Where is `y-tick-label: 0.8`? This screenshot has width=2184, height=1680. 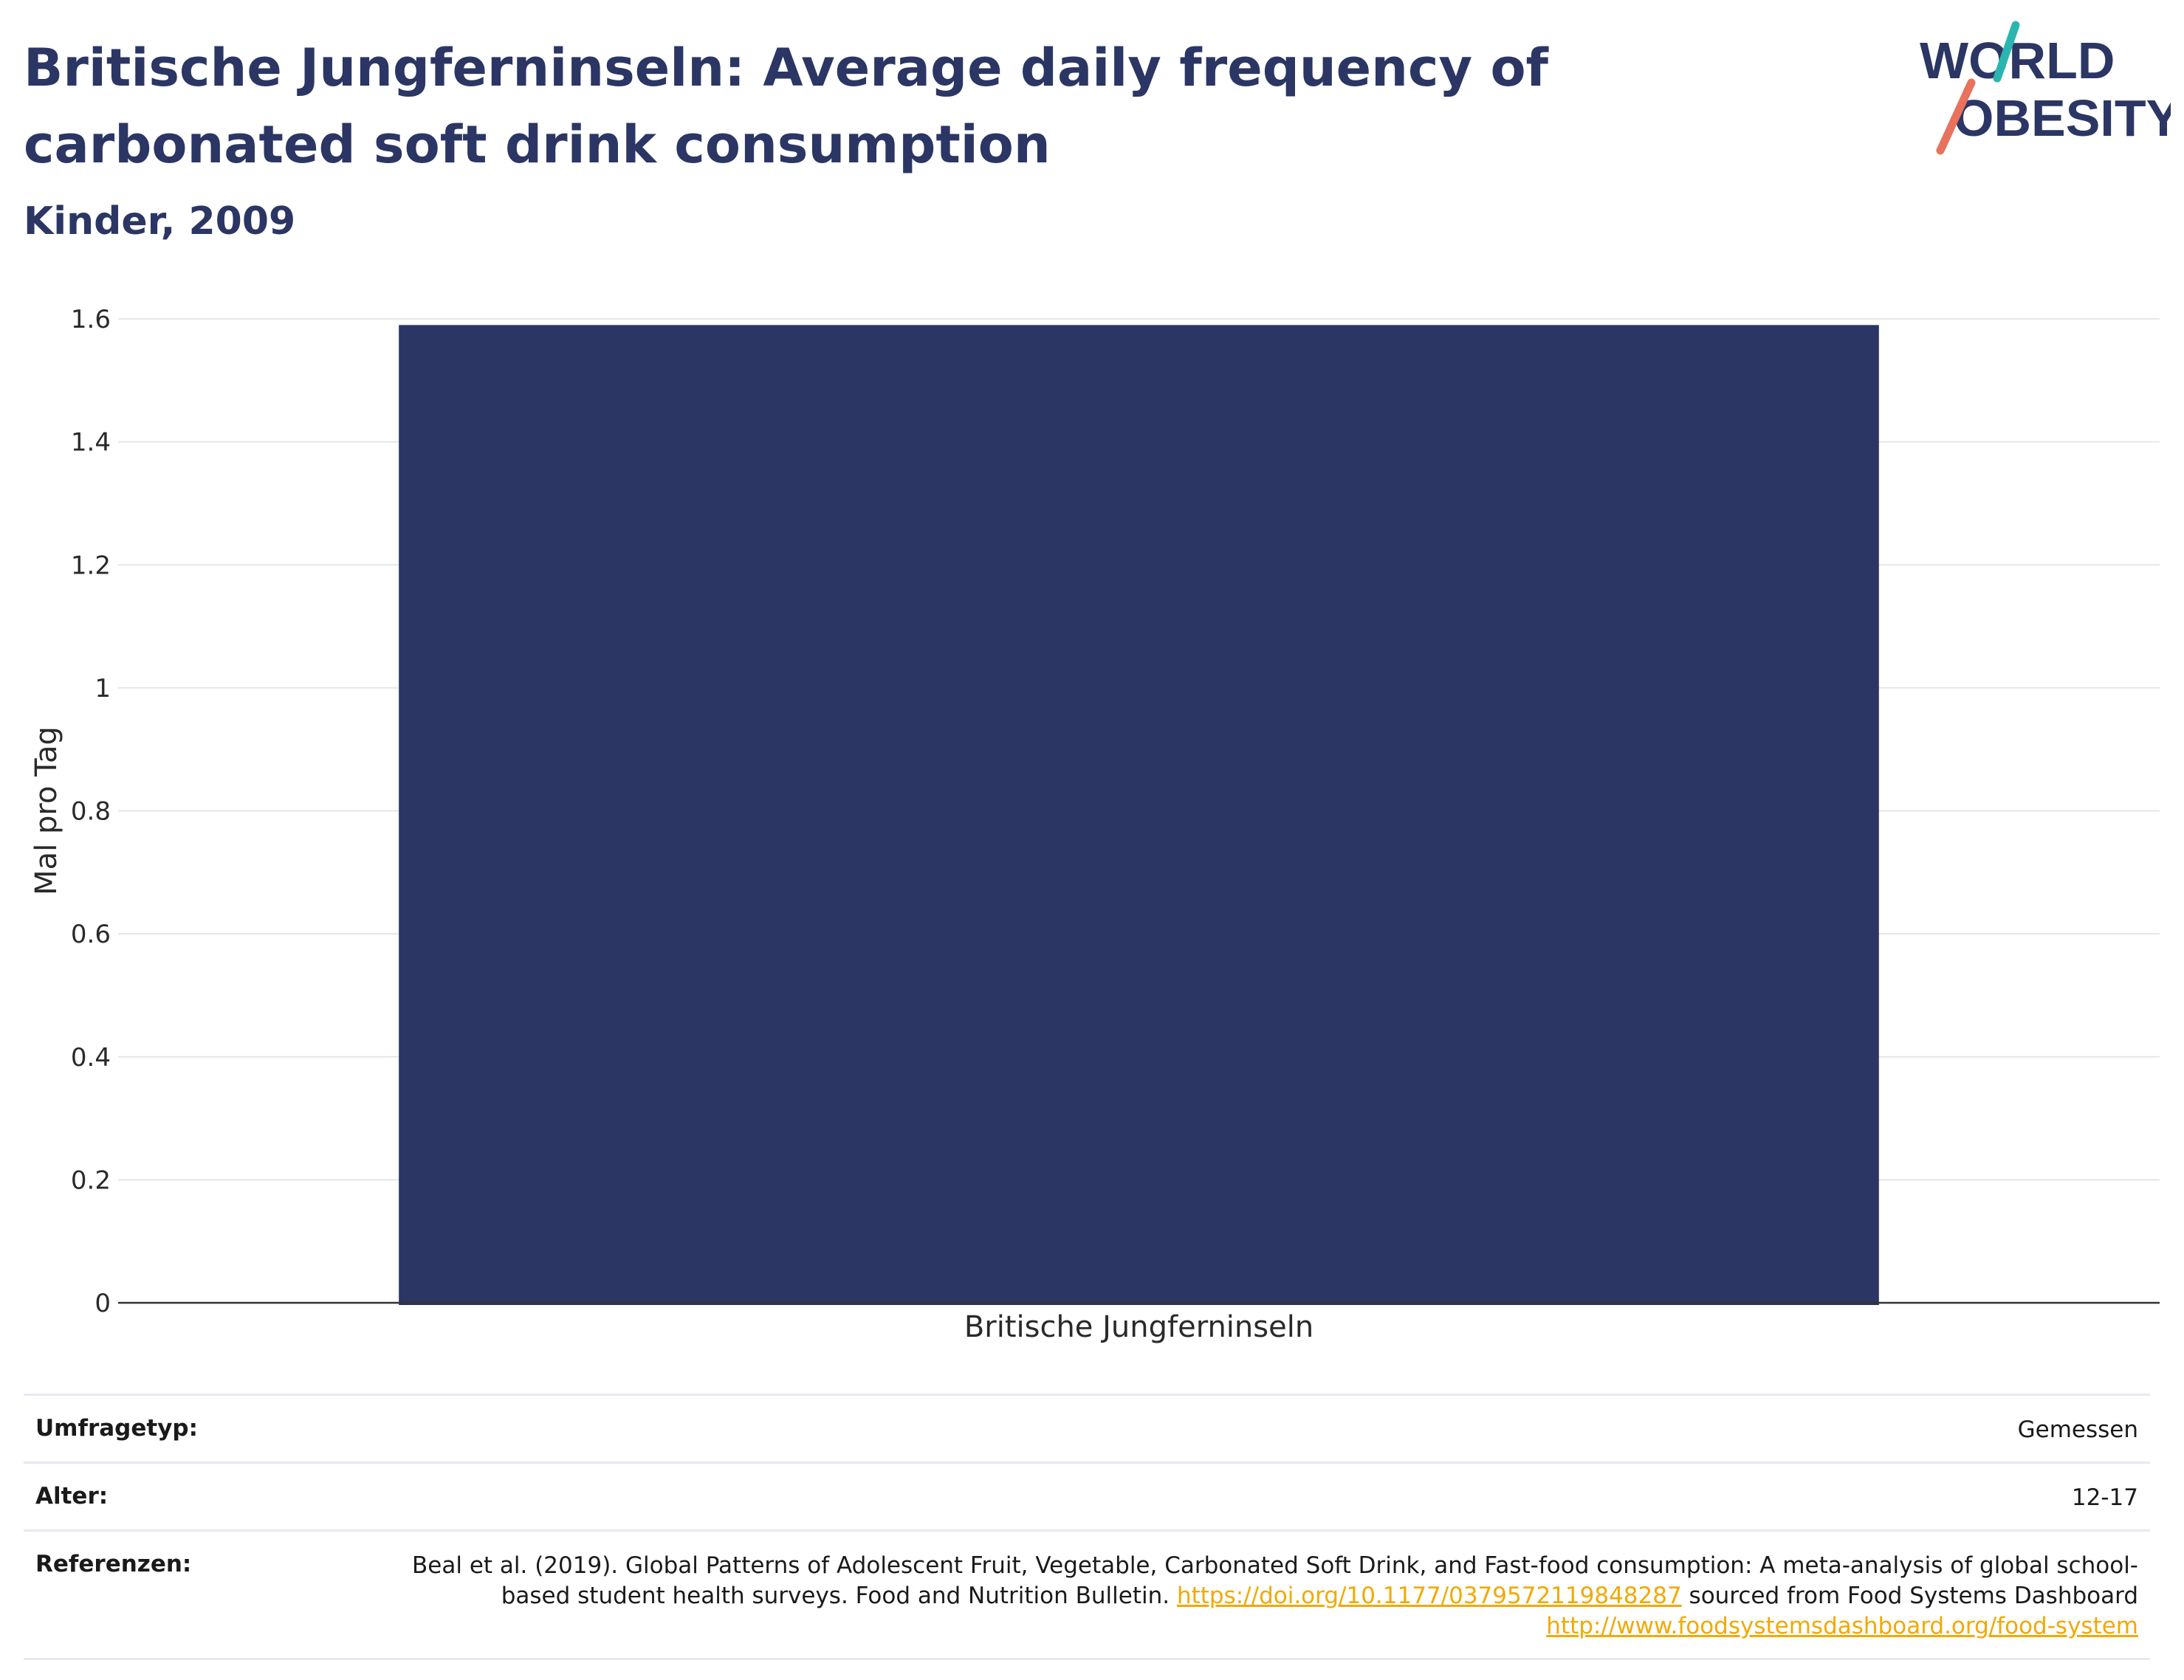 y-tick-label: 0.8 is located at coordinates (91, 812).